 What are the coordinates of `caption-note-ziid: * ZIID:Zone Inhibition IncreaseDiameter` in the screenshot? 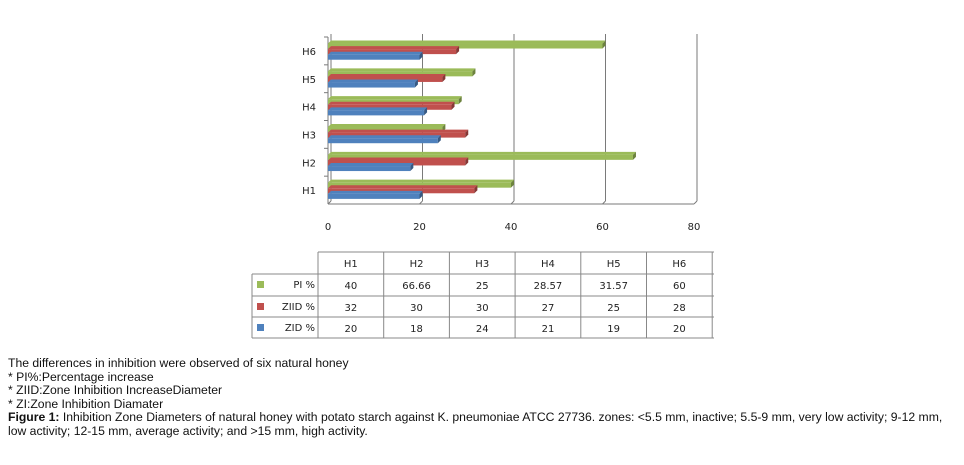 It's located at (115, 390).